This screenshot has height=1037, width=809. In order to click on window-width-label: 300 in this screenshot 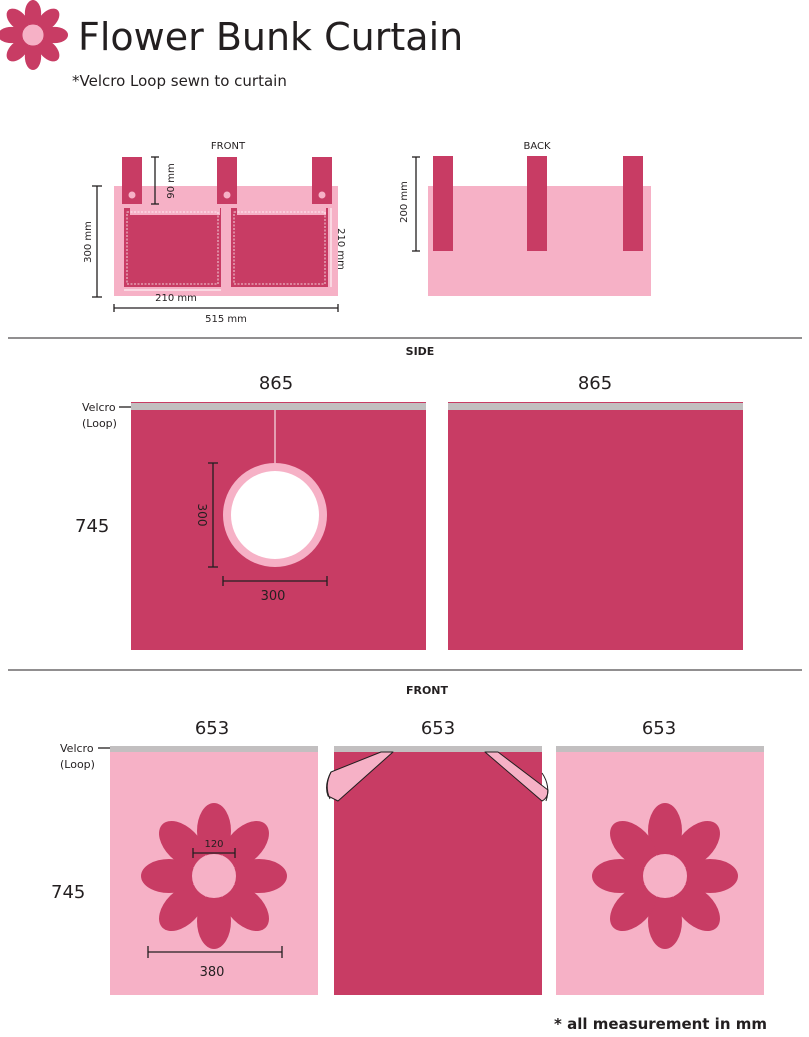, I will do `click(273, 596)`.